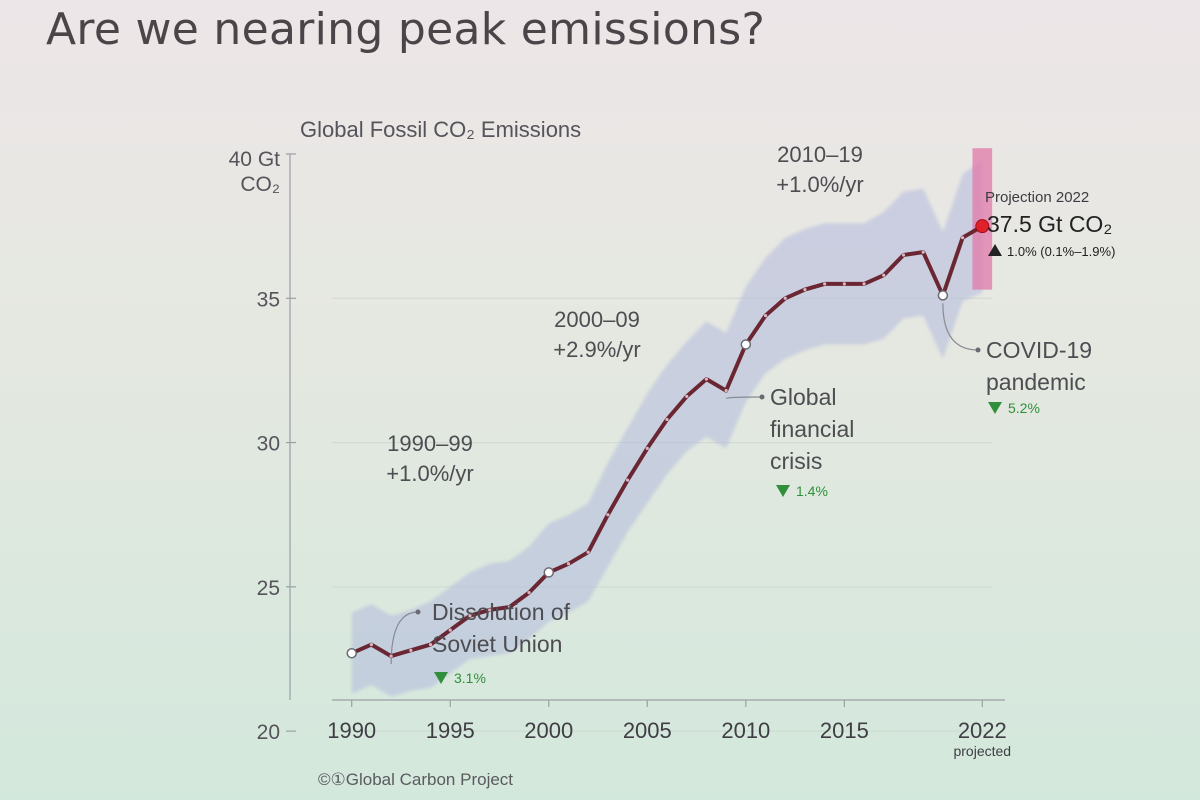 The image size is (1200, 800). What do you see at coordinates (597, 319) in the screenshot?
I see `decade-2000s-period: 2000–09` at bounding box center [597, 319].